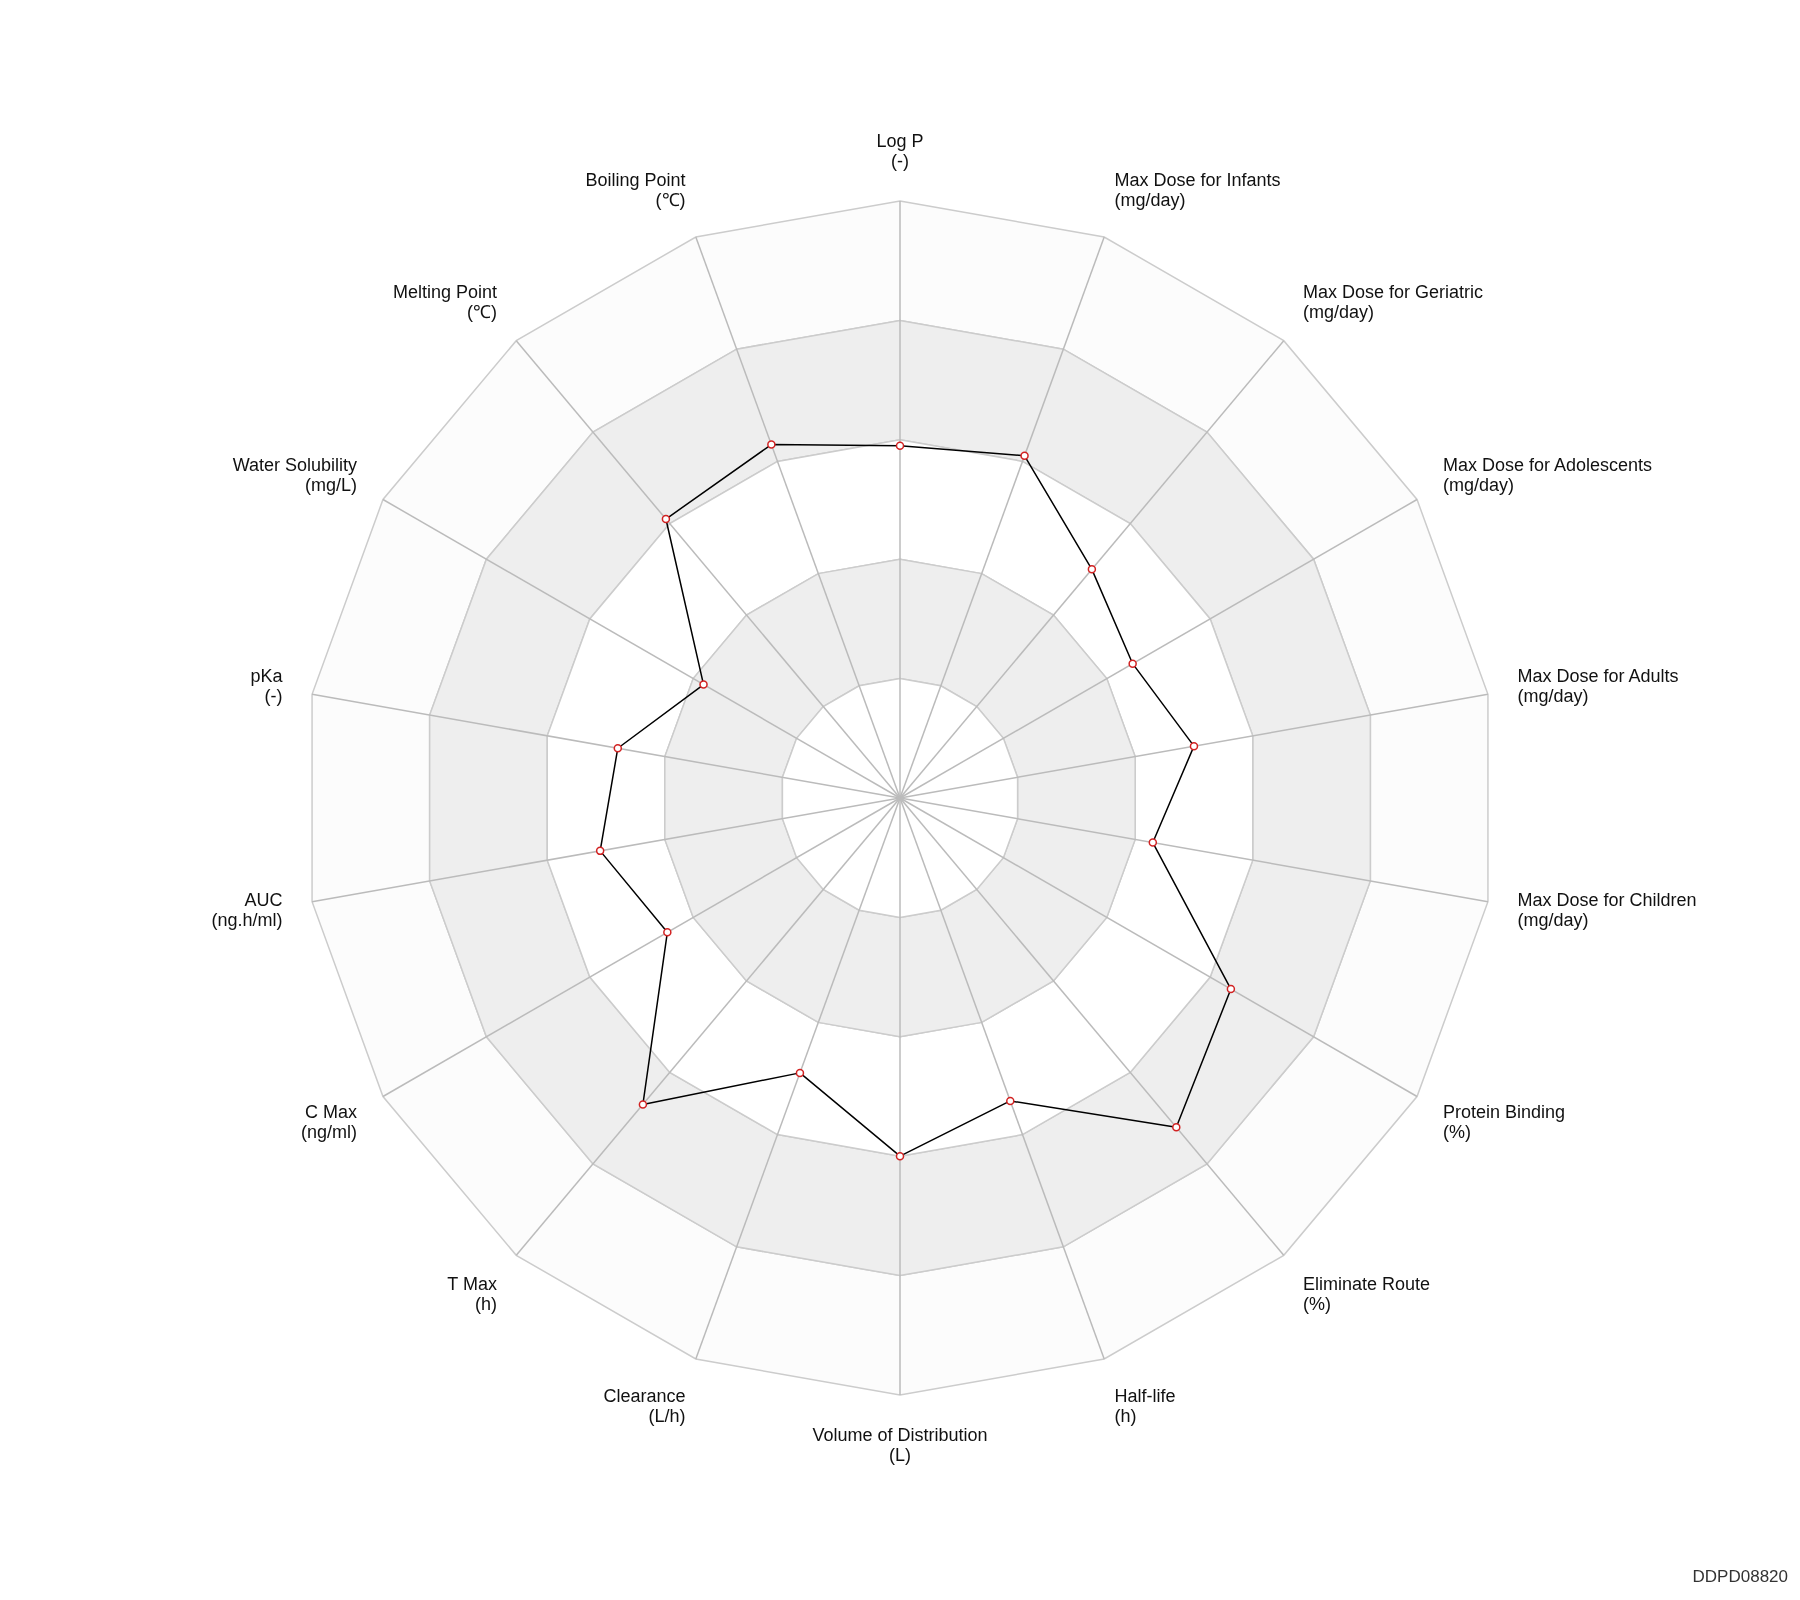 The width and height of the screenshot is (1800, 1600). Describe the element at coordinates (1504, 1121) in the screenshot. I see `spoke-label: Protein Binding (%)` at that location.